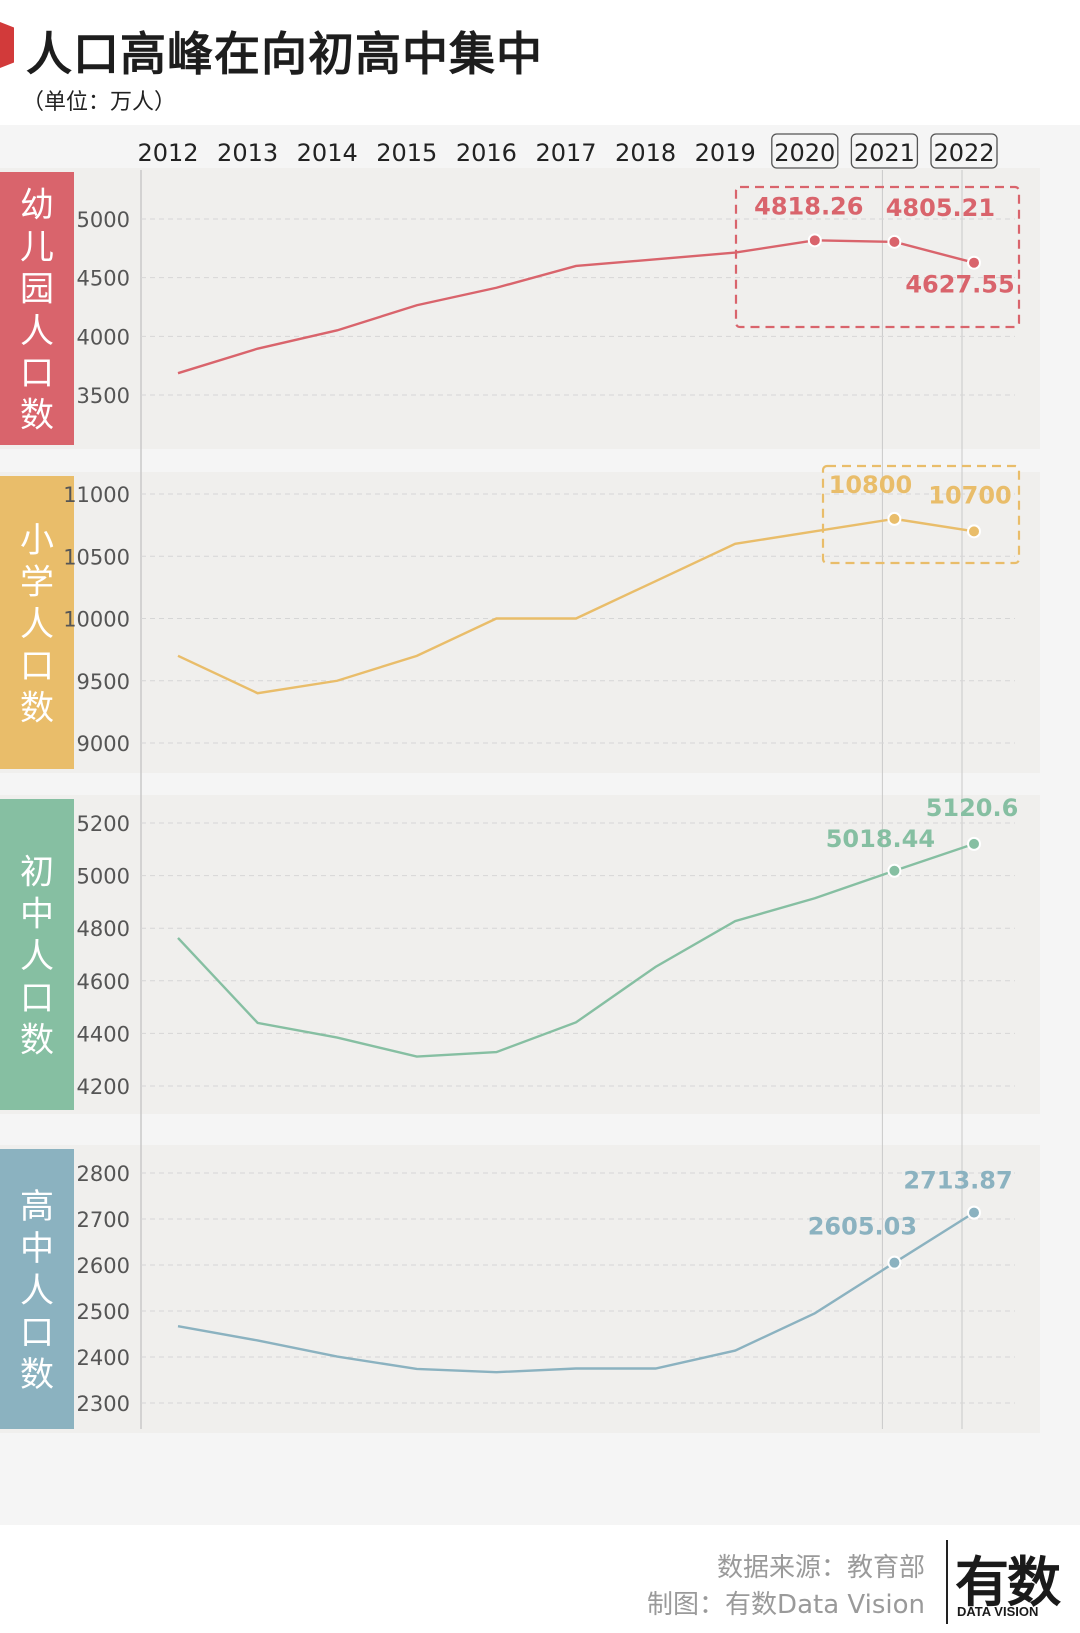 This screenshot has width=1080, height=1633. What do you see at coordinates (103, 1174) in the screenshot?
I see `y-tick-label: 2800` at bounding box center [103, 1174].